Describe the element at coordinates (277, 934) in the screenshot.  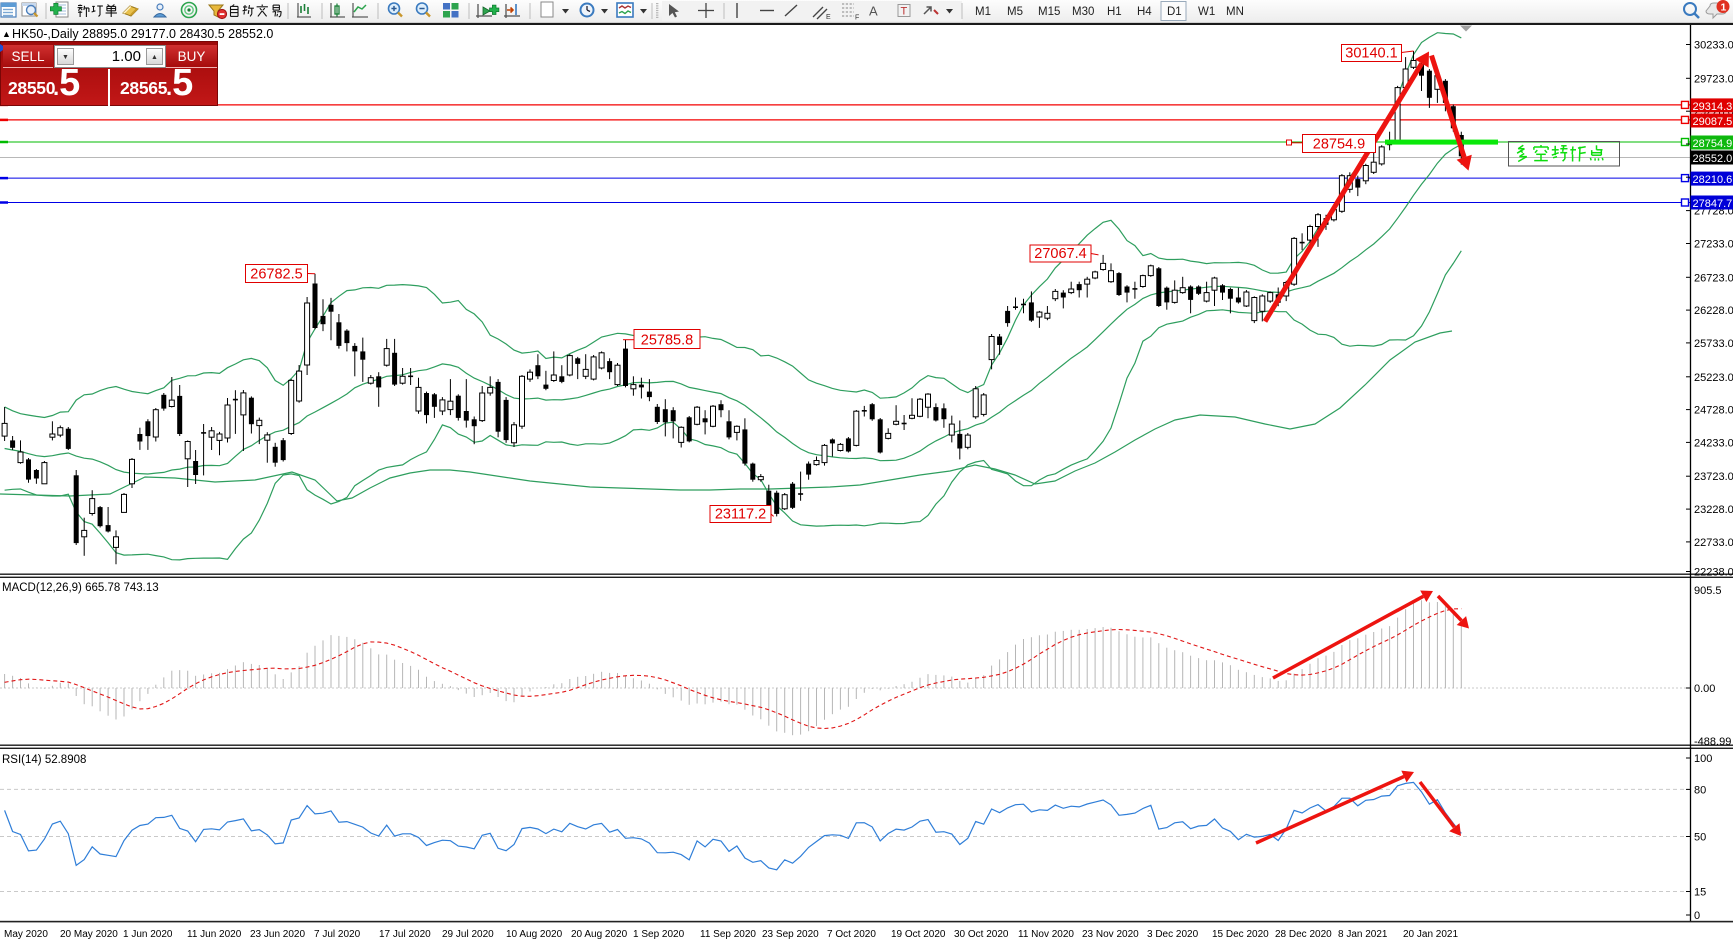
I see `svg-text: 23 Jun 2020` at that location.